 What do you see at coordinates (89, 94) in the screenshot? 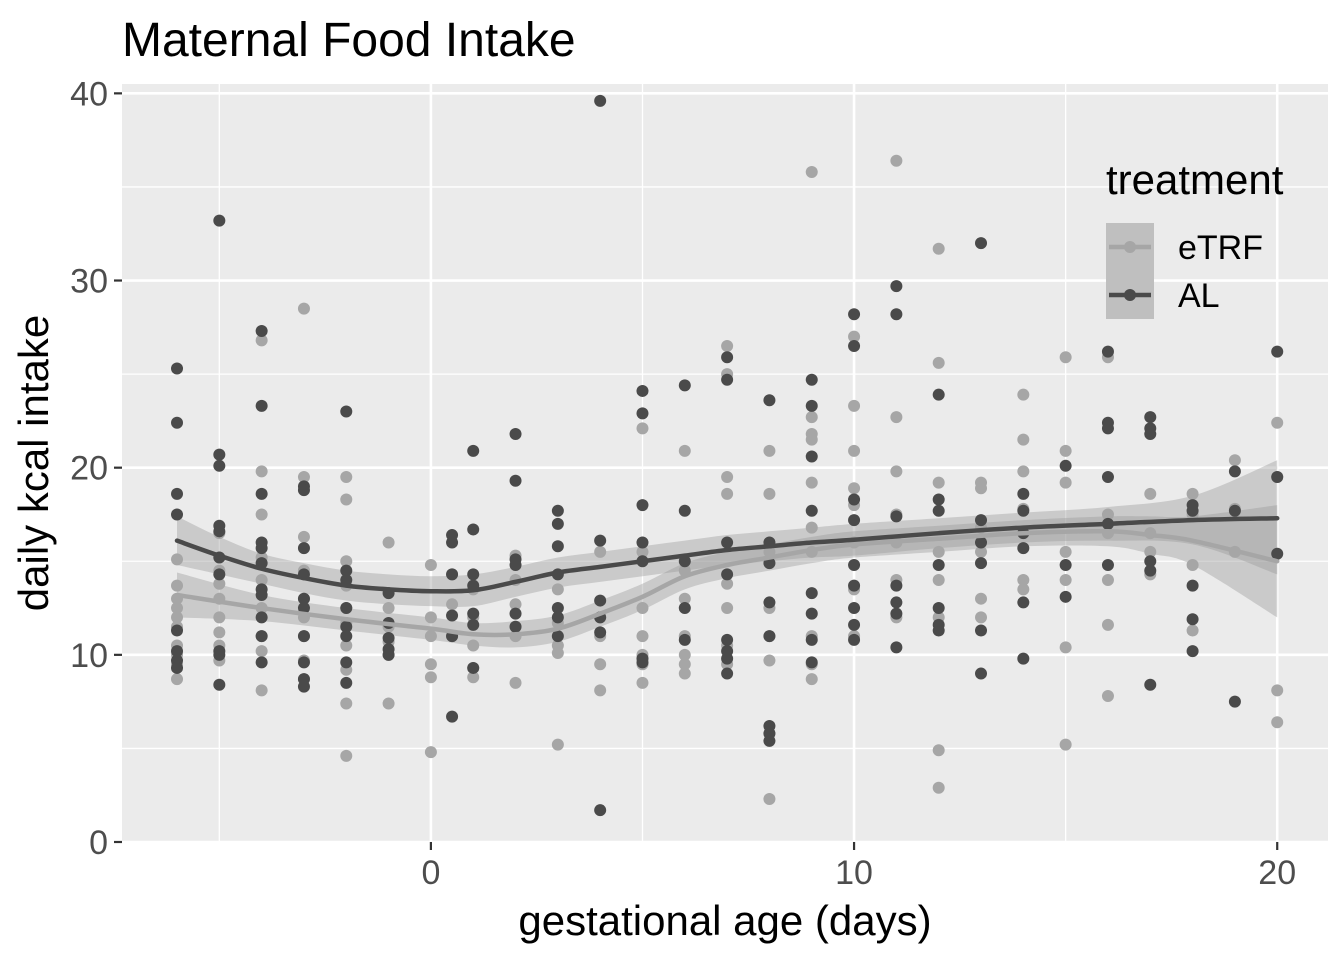
I see `y-tick-label: 40` at bounding box center [89, 94].